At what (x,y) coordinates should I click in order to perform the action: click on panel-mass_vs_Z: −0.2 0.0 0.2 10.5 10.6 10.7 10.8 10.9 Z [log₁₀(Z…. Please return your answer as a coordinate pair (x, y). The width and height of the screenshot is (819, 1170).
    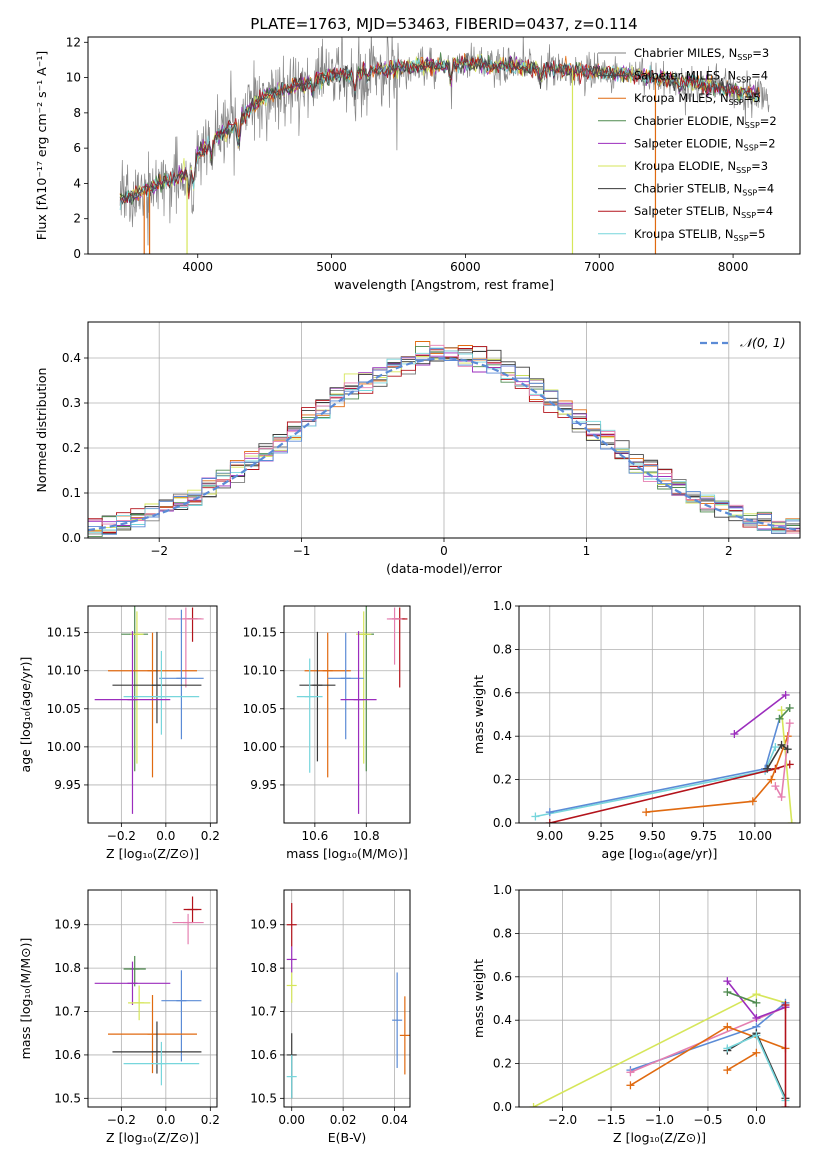
    Looking at the image, I should click on (119, 1017).